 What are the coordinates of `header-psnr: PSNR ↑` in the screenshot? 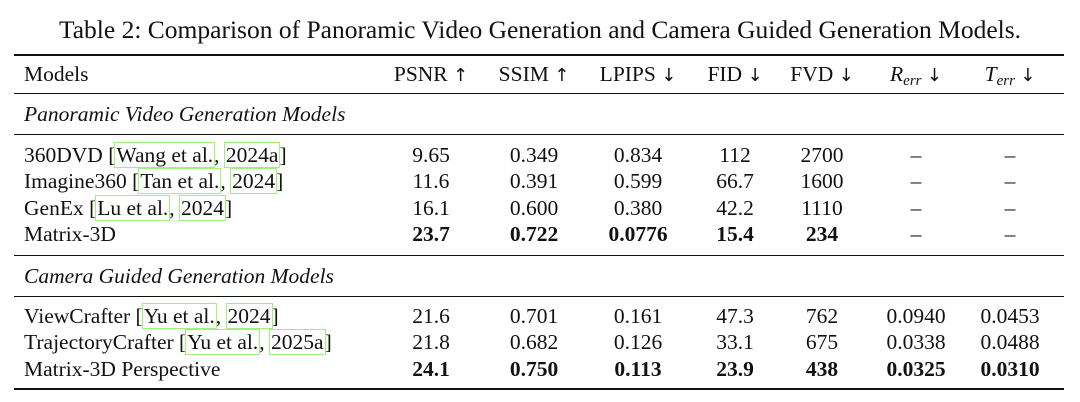 It's located at (431, 74).